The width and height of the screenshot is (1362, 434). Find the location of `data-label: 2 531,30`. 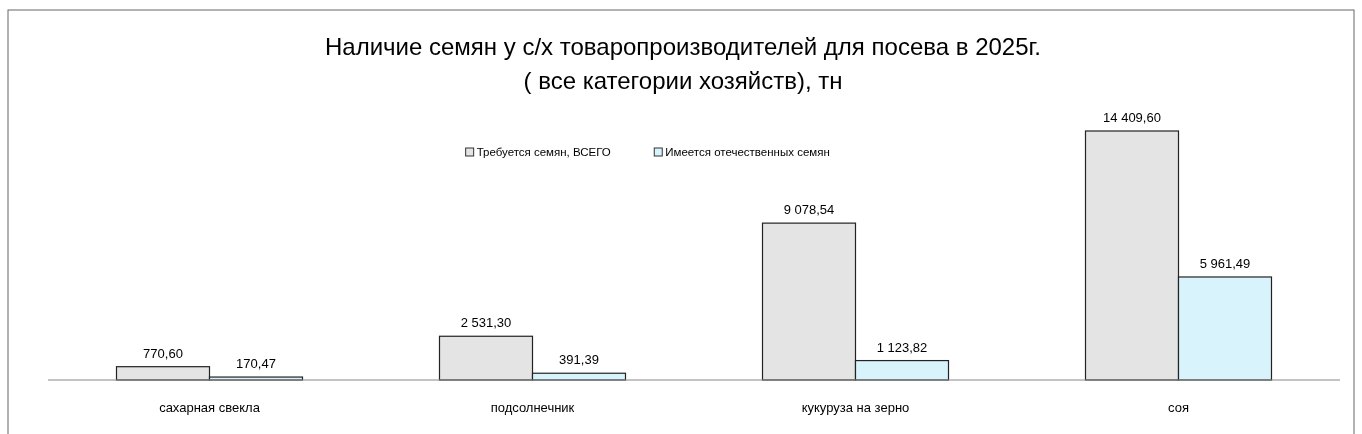

data-label: 2 531,30 is located at coordinates (486, 323).